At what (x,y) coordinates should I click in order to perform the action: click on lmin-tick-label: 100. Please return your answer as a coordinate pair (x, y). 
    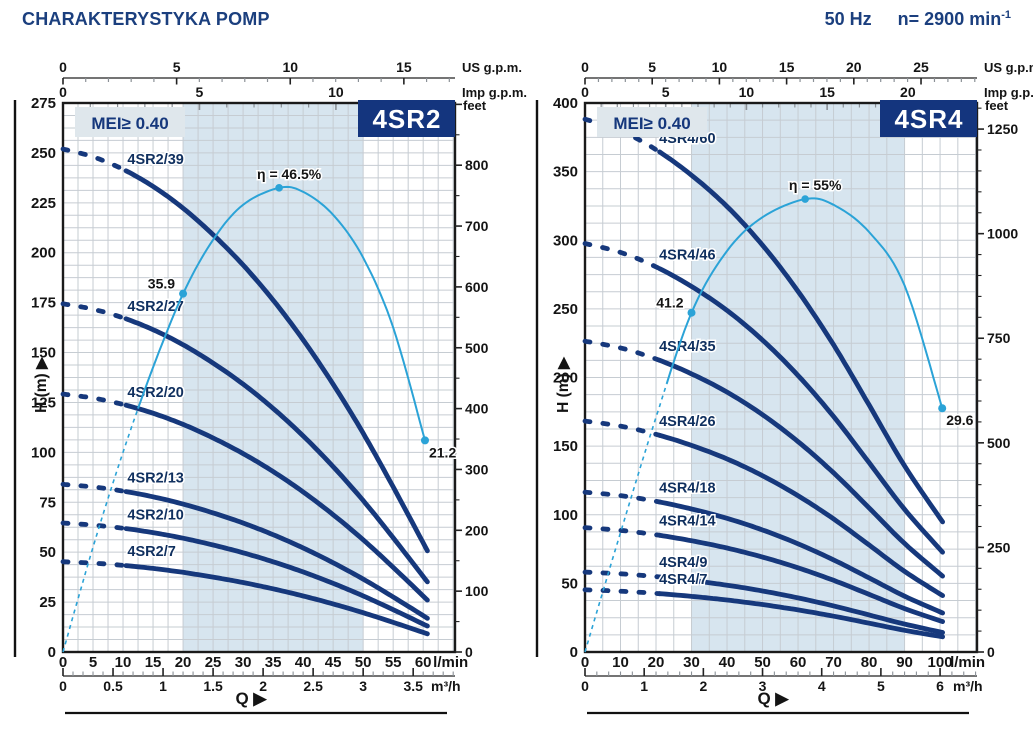
    Looking at the image, I should click on (940, 662).